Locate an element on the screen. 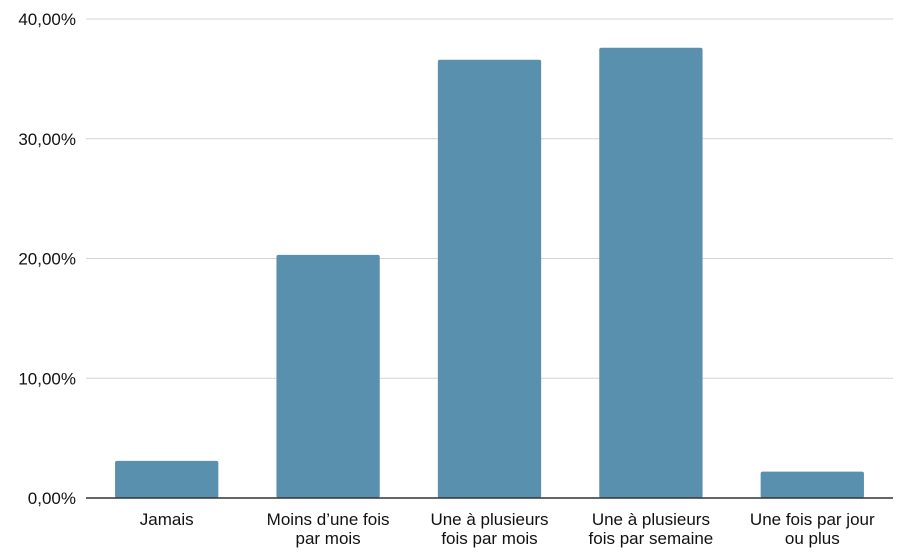 The height and width of the screenshot is (553, 907). x-tick-label: Une à plusieurs fois par semaine is located at coordinates (651, 529).